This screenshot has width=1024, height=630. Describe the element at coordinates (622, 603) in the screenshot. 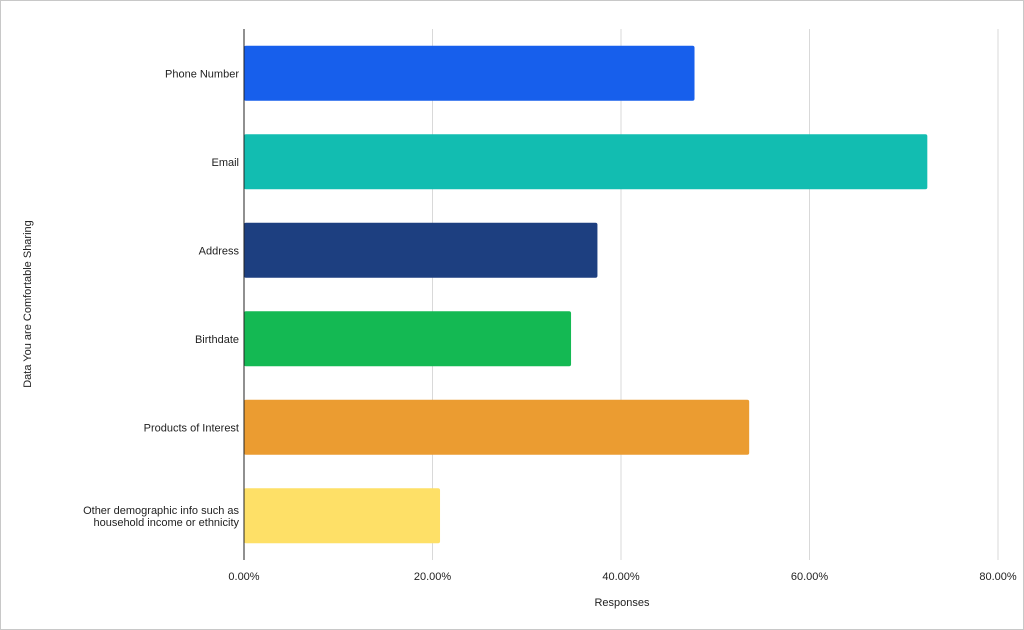

I see `x-axis-title: Responses` at that location.